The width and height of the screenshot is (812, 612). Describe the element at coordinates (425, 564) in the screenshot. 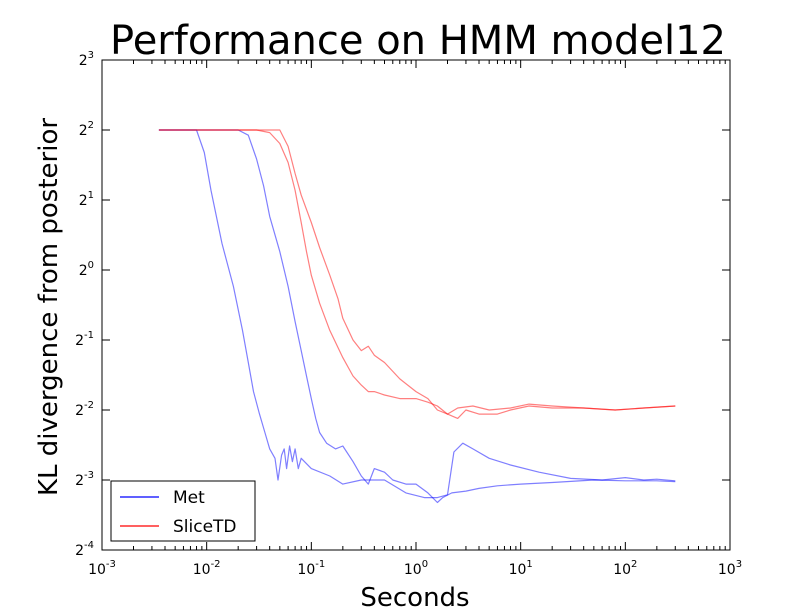

I see `x-tick-label-exp: 0` at that location.